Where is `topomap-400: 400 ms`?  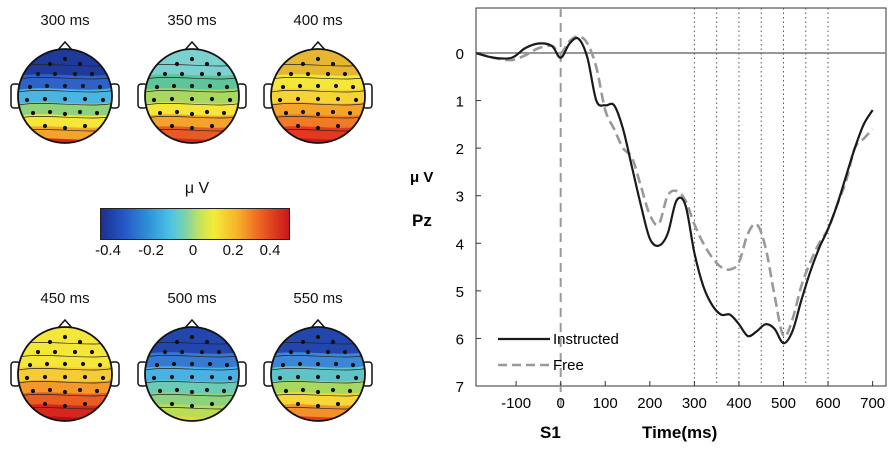
topomap-400: 400 ms is located at coordinates (318, 79).